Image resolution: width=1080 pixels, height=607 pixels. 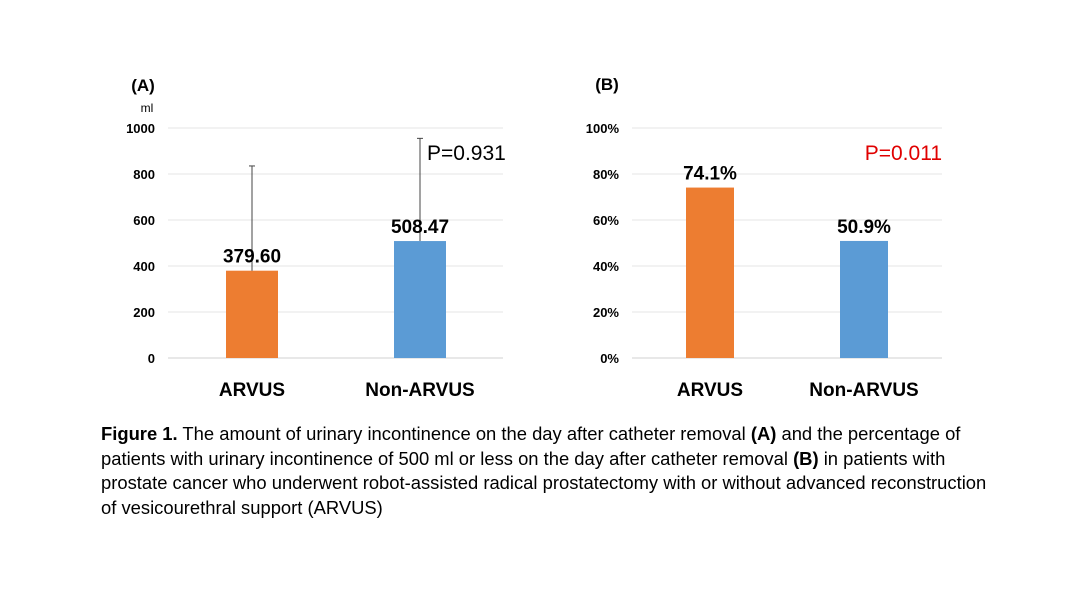 What do you see at coordinates (606, 174) in the screenshot?
I see `panel-b-ytick-label: 80%` at bounding box center [606, 174].